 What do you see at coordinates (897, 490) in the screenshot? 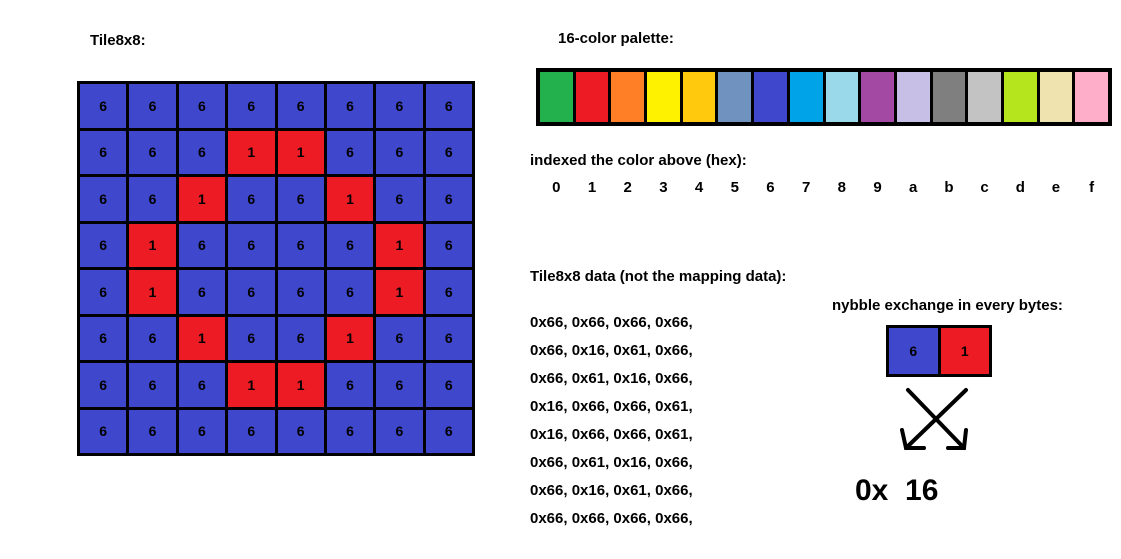
I see `swap-result: 0x 16` at bounding box center [897, 490].